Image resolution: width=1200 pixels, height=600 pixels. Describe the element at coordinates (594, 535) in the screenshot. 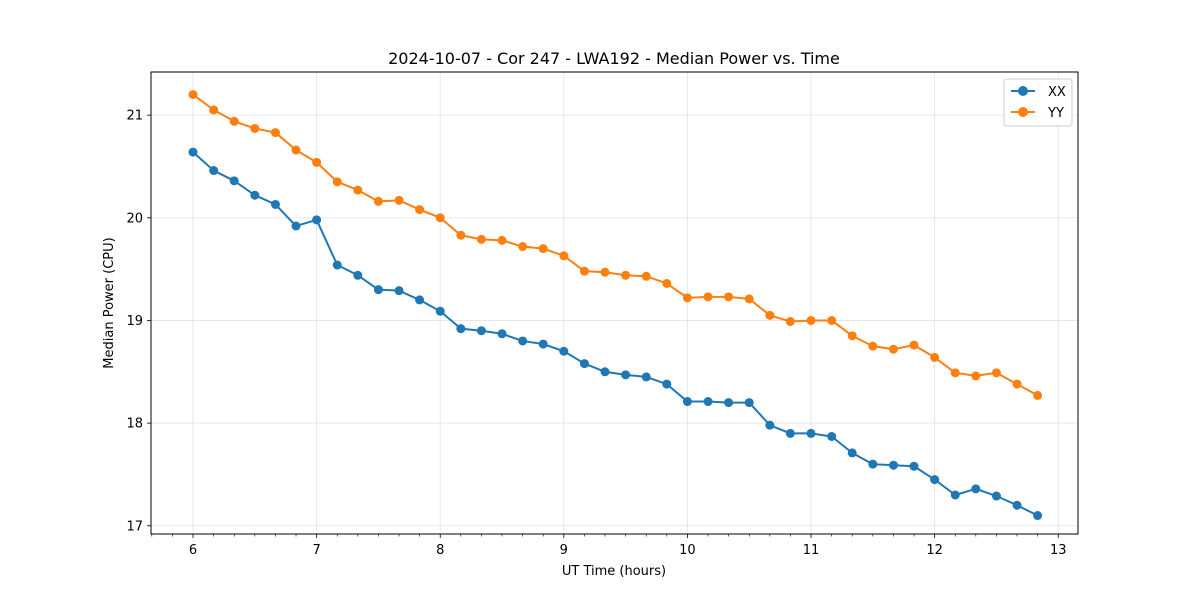

I see `x-minor-ticks` at that location.